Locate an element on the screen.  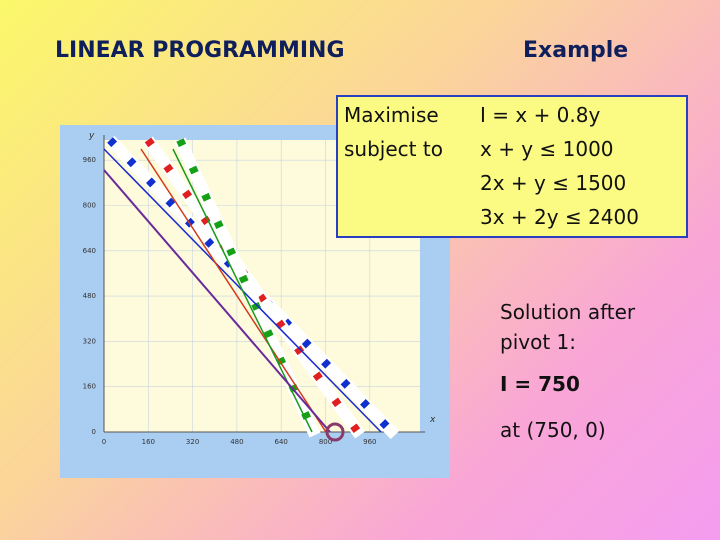
constraint-hatch is located at coordinates (247, 287).